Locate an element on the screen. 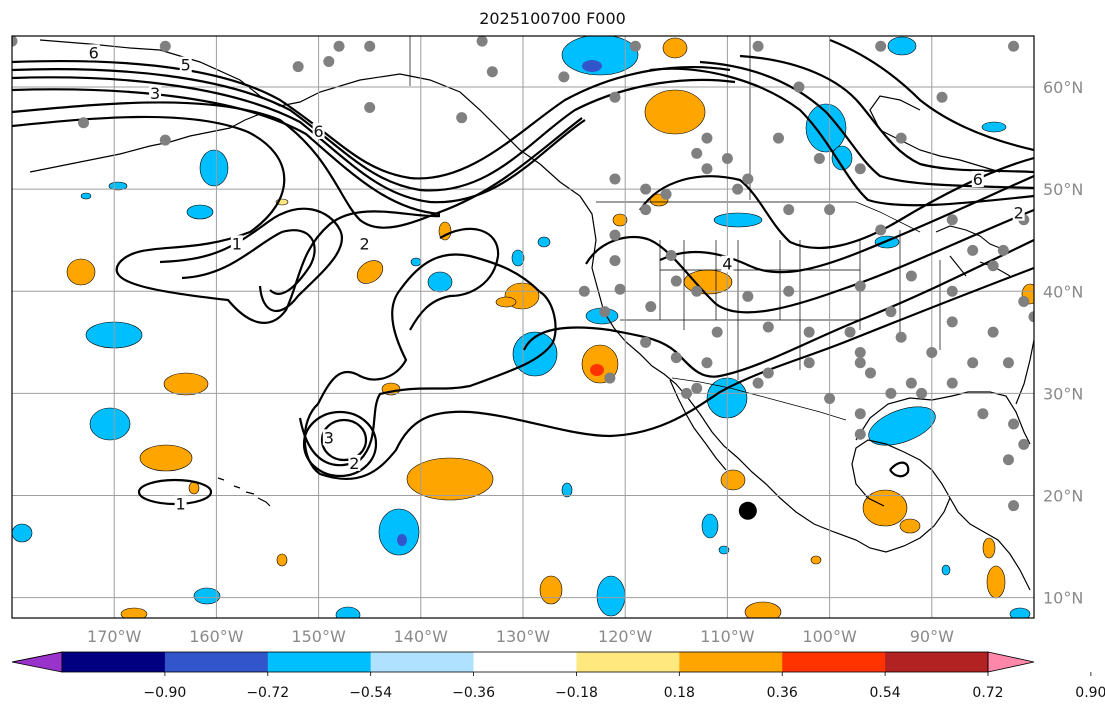 The image size is (1105, 712). latitude-tick-label: 40°N is located at coordinates (1063, 291).